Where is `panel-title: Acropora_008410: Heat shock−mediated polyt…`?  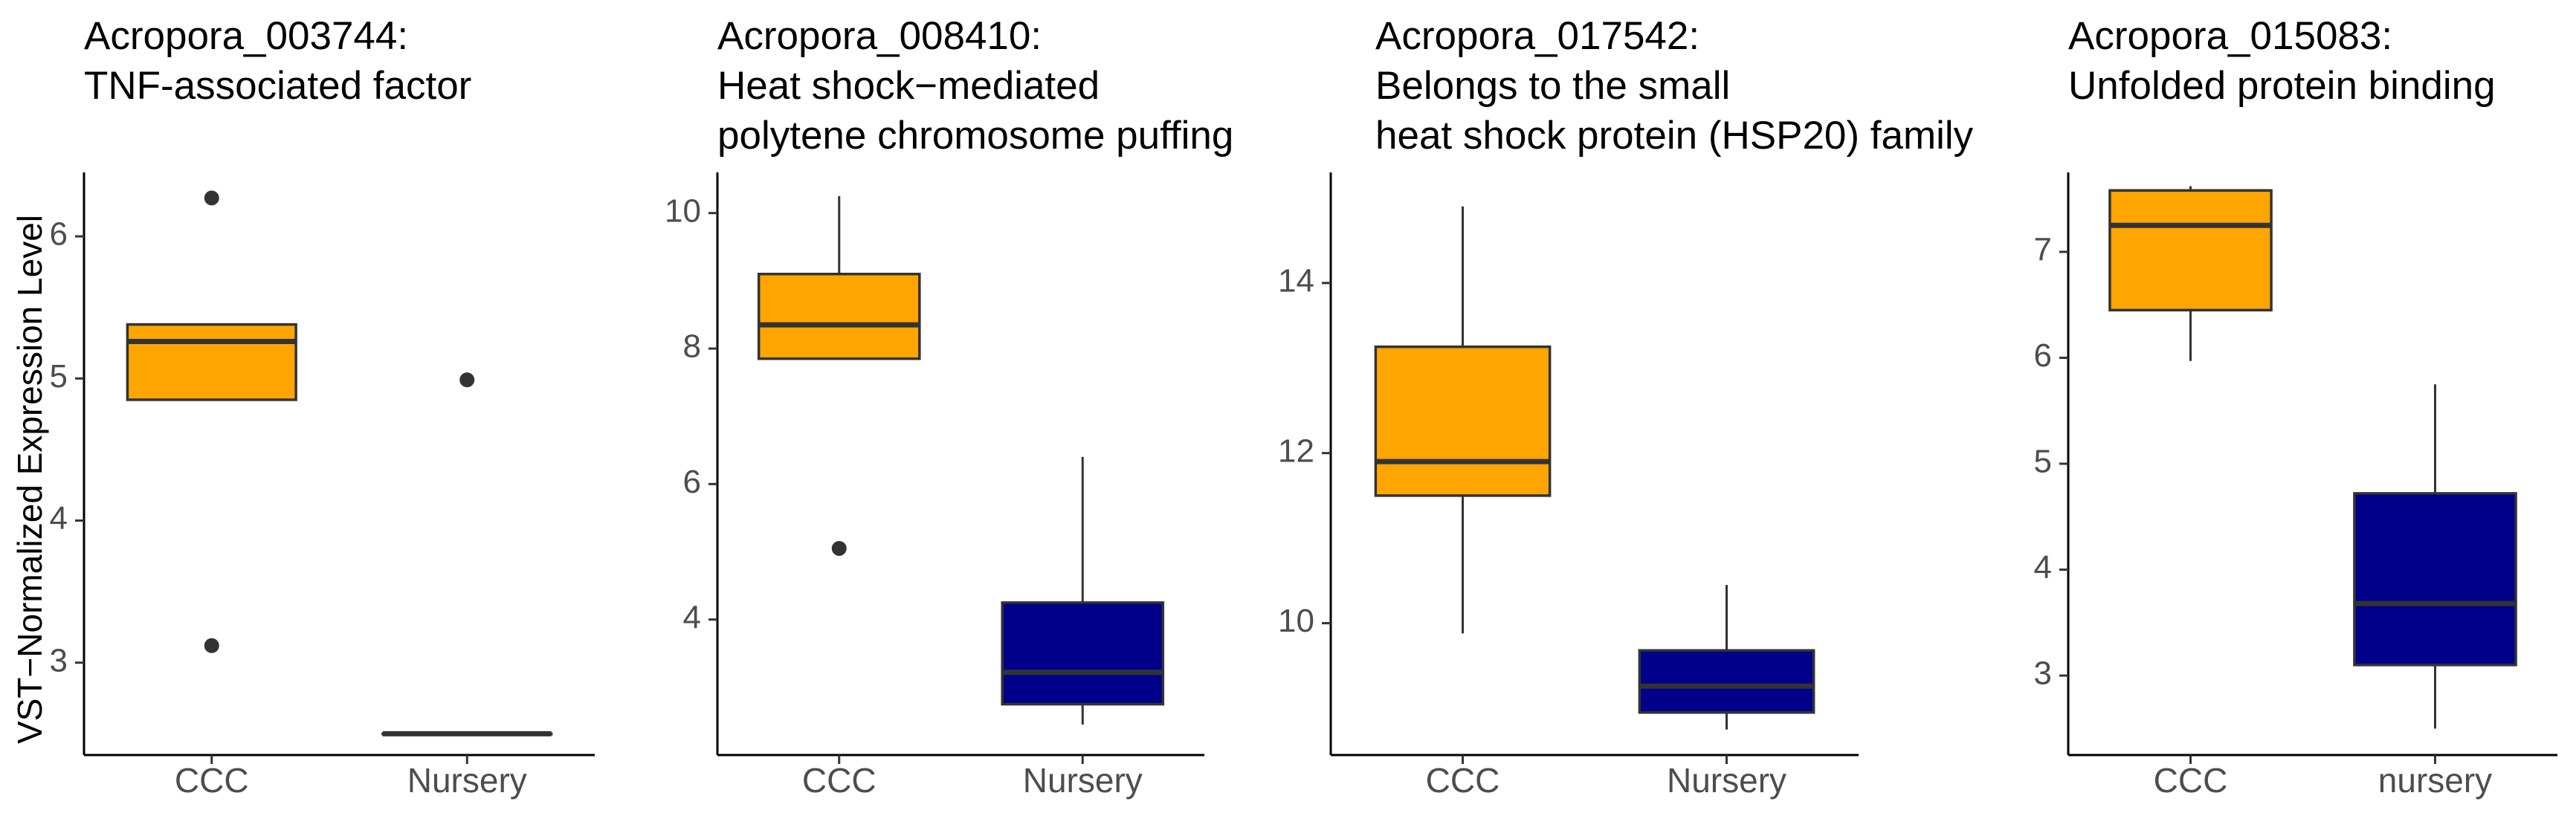
panel-title: Acropora_008410: Heat shock−mediated polyt… is located at coordinates (975, 86).